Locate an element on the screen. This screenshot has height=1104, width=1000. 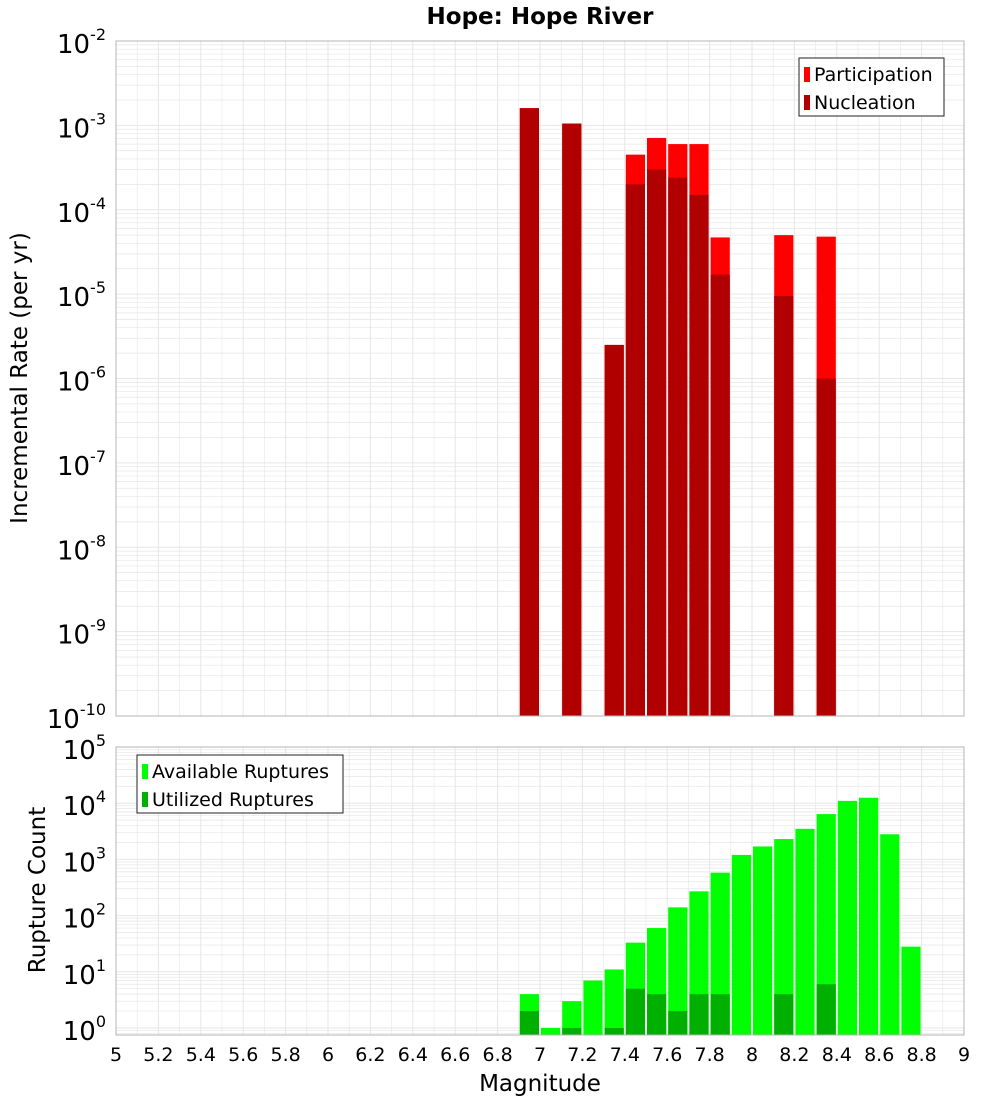
top-legend-box is located at coordinates (871, 87).